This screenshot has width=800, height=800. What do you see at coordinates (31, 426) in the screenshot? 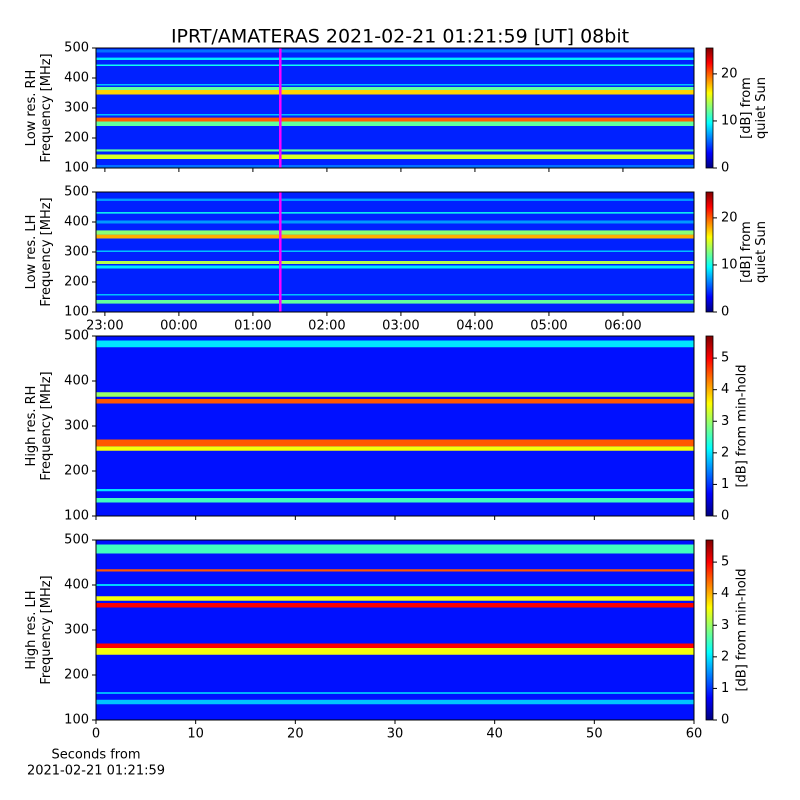
I see `y-axis-label: High res. RH` at bounding box center [31, 426].